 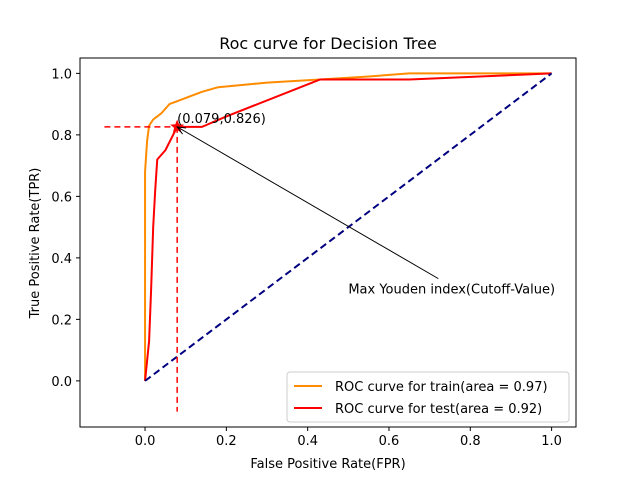 What do you see at coordinates (470, 441) in the screenshot?
I see `x-tick-label: 0.8` at bounding box center [470, 441].